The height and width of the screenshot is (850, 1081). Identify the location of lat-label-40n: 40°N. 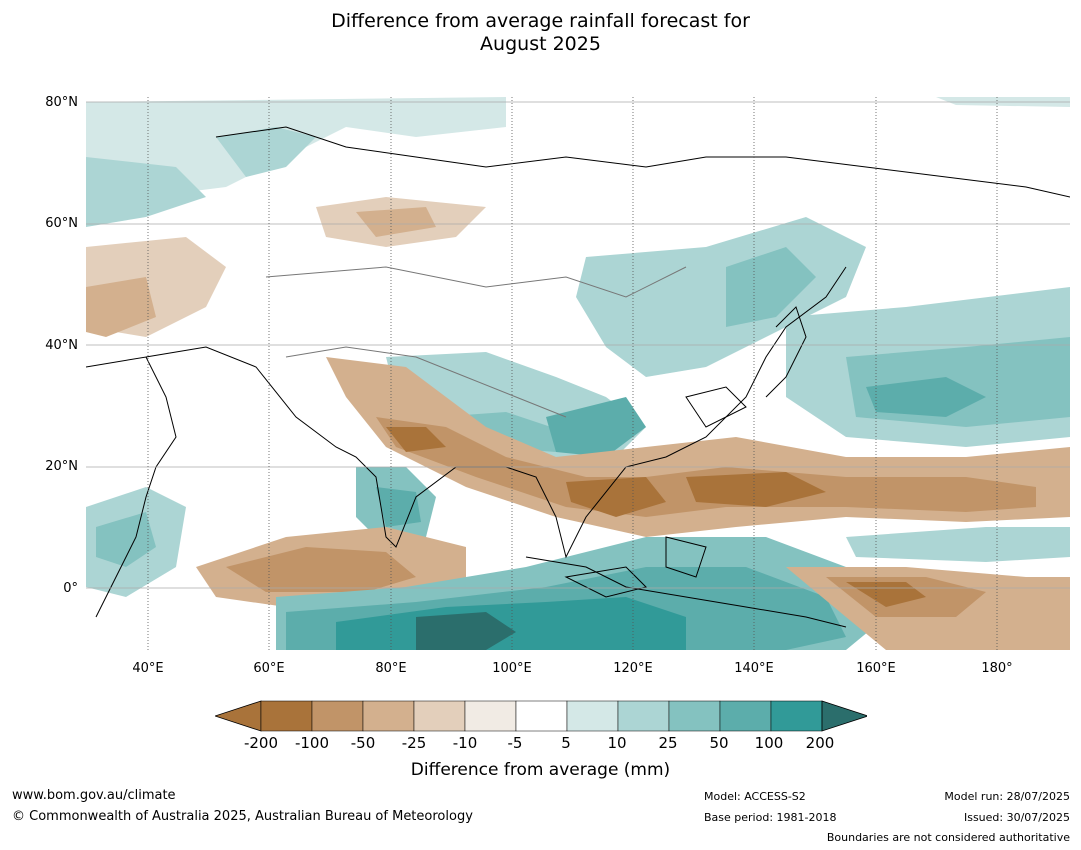
(61, 345).